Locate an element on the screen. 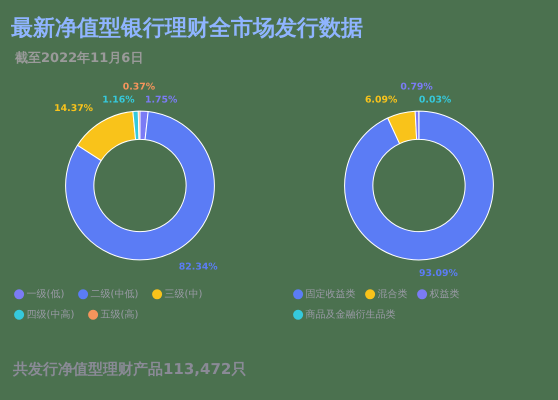 The width and height of the screenshot is (558, 400). legend-label: 三级(中) is located at coordinates (183, 294).